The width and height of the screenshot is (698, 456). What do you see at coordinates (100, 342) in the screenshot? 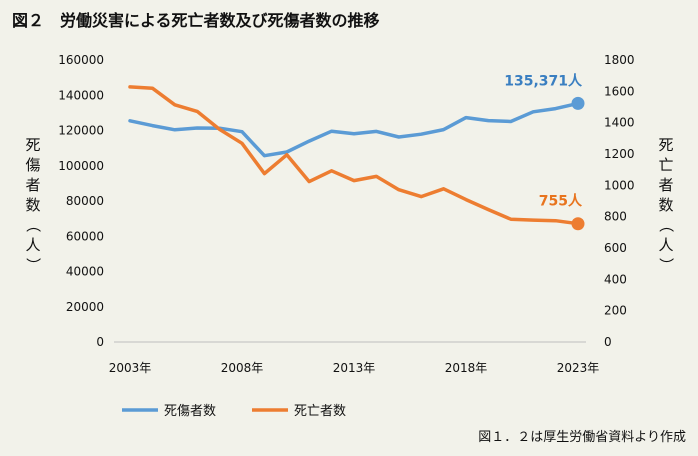
I see `left-tick-label: 0` at bounding box center [100, 342].